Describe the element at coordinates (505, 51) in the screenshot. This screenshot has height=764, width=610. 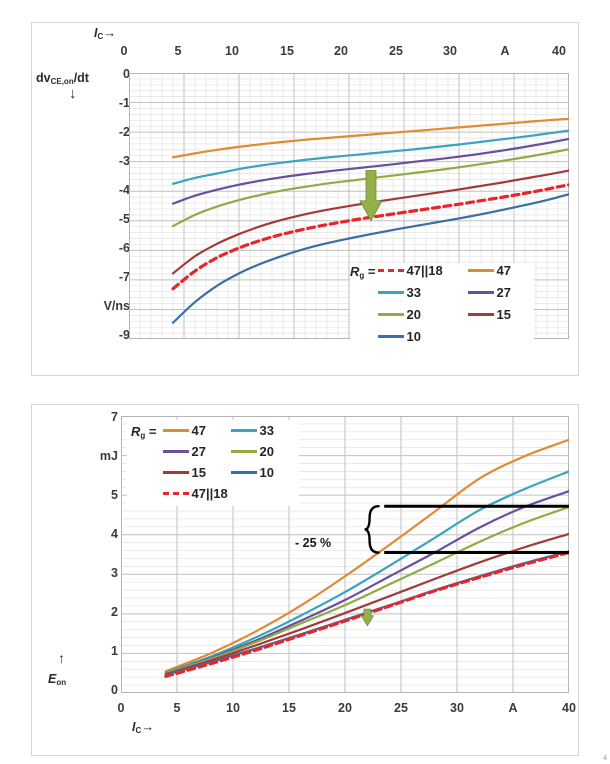
I see `top-chart-xtick-7: A` at that location.